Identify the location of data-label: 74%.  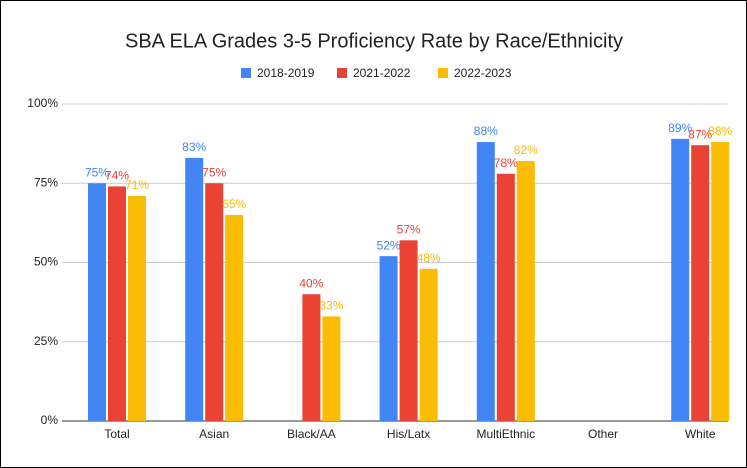
(117, 176).